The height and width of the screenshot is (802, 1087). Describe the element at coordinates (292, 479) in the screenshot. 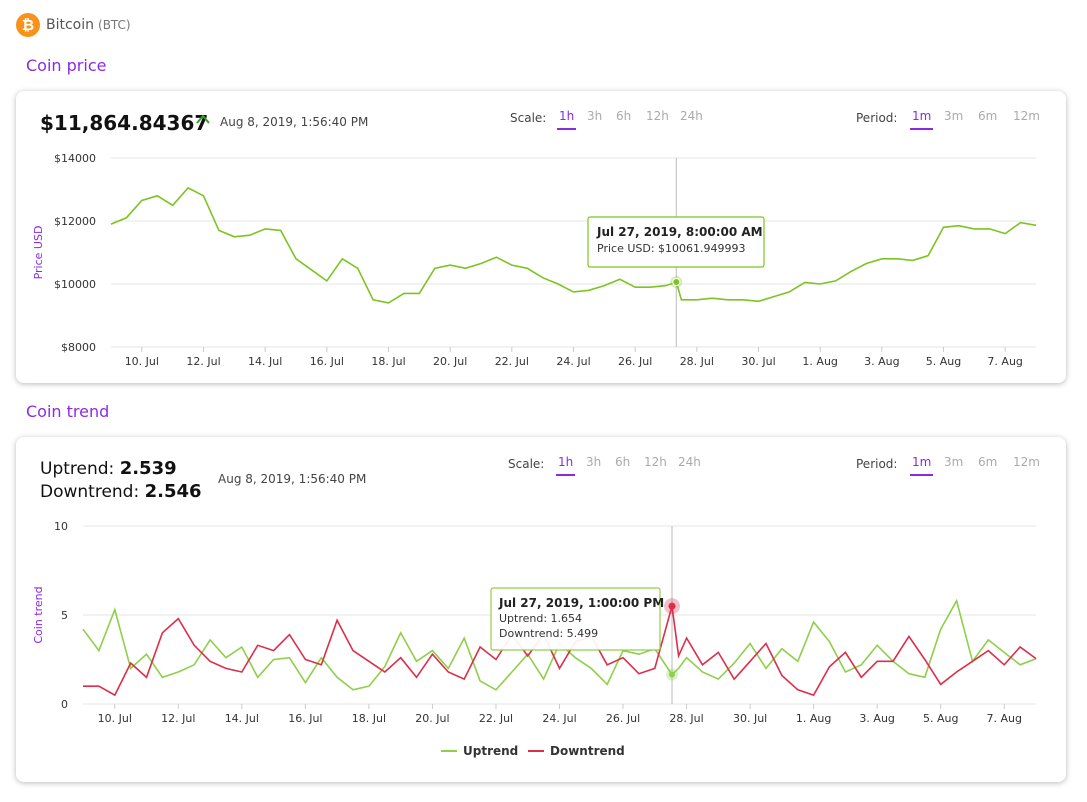

I see `trend-timestamp: Aug 8, 2019, 1:56:40 PM` at that location.